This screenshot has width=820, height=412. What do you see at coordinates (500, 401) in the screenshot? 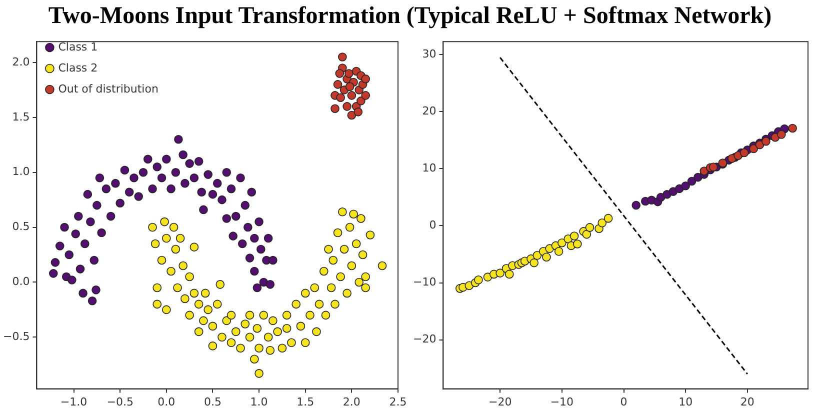
I see `x-tick-label: −20` at bounding box center [500, 401].